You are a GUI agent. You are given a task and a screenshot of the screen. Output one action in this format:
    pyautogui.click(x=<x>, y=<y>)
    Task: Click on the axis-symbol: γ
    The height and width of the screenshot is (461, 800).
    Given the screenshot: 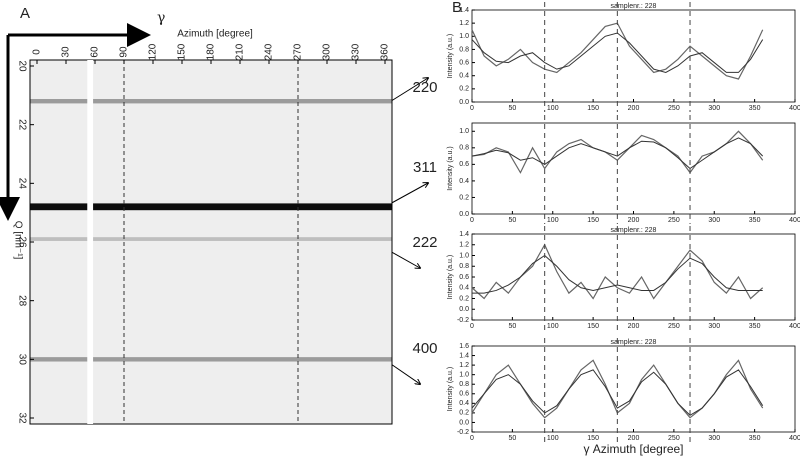 What is the action you would take?
    pyautogui.click(x=161, y=18)
    